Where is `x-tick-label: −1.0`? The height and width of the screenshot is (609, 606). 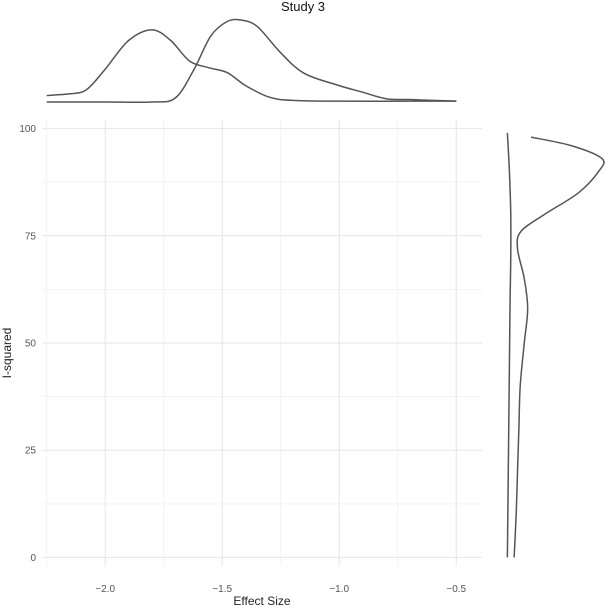 x-tick-label: −1.0 is located at coordinates (339, 589).